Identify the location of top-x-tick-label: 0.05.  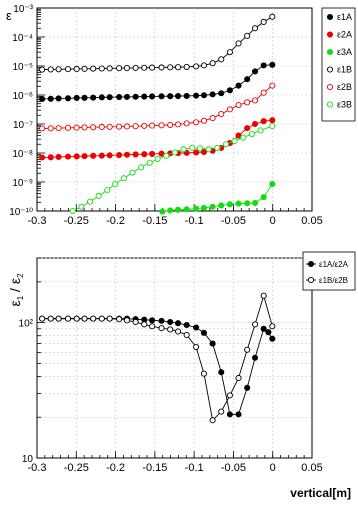
(311, 221).